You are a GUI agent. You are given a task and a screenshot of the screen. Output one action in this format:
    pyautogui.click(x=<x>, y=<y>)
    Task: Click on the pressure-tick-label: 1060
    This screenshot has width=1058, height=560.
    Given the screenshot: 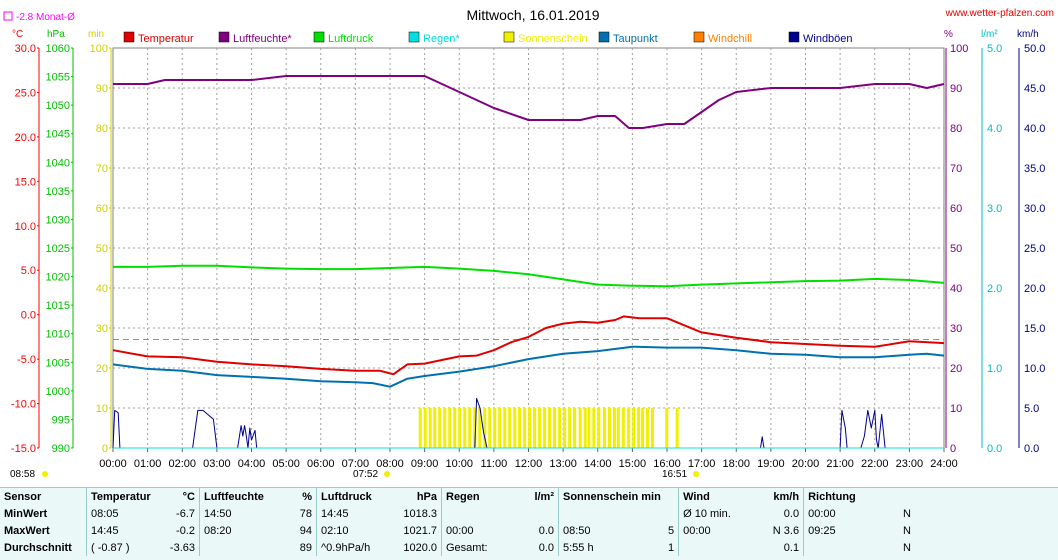 What is the action you would take?
    pyautogui.click(x=58, y=49)
    